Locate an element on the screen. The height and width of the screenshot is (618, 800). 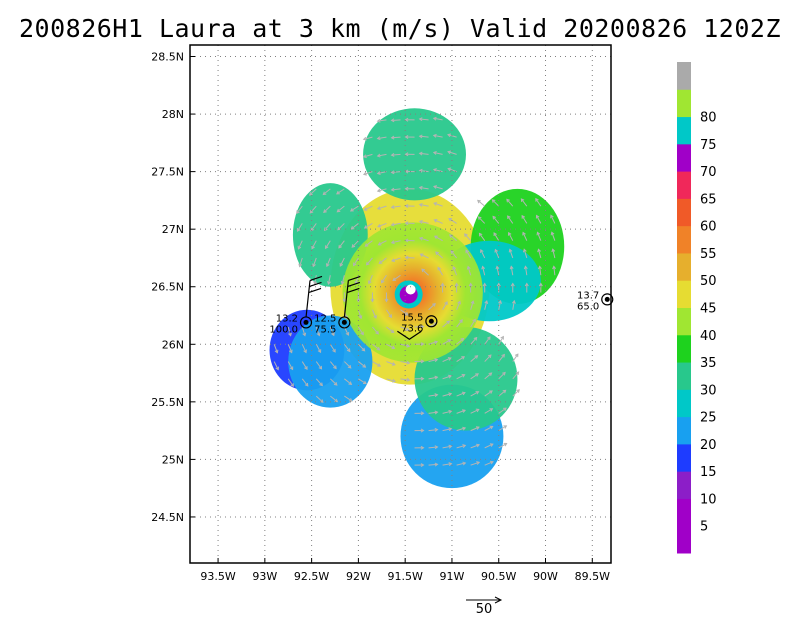
reference-arrow-head is located at coordinates (498, 600).